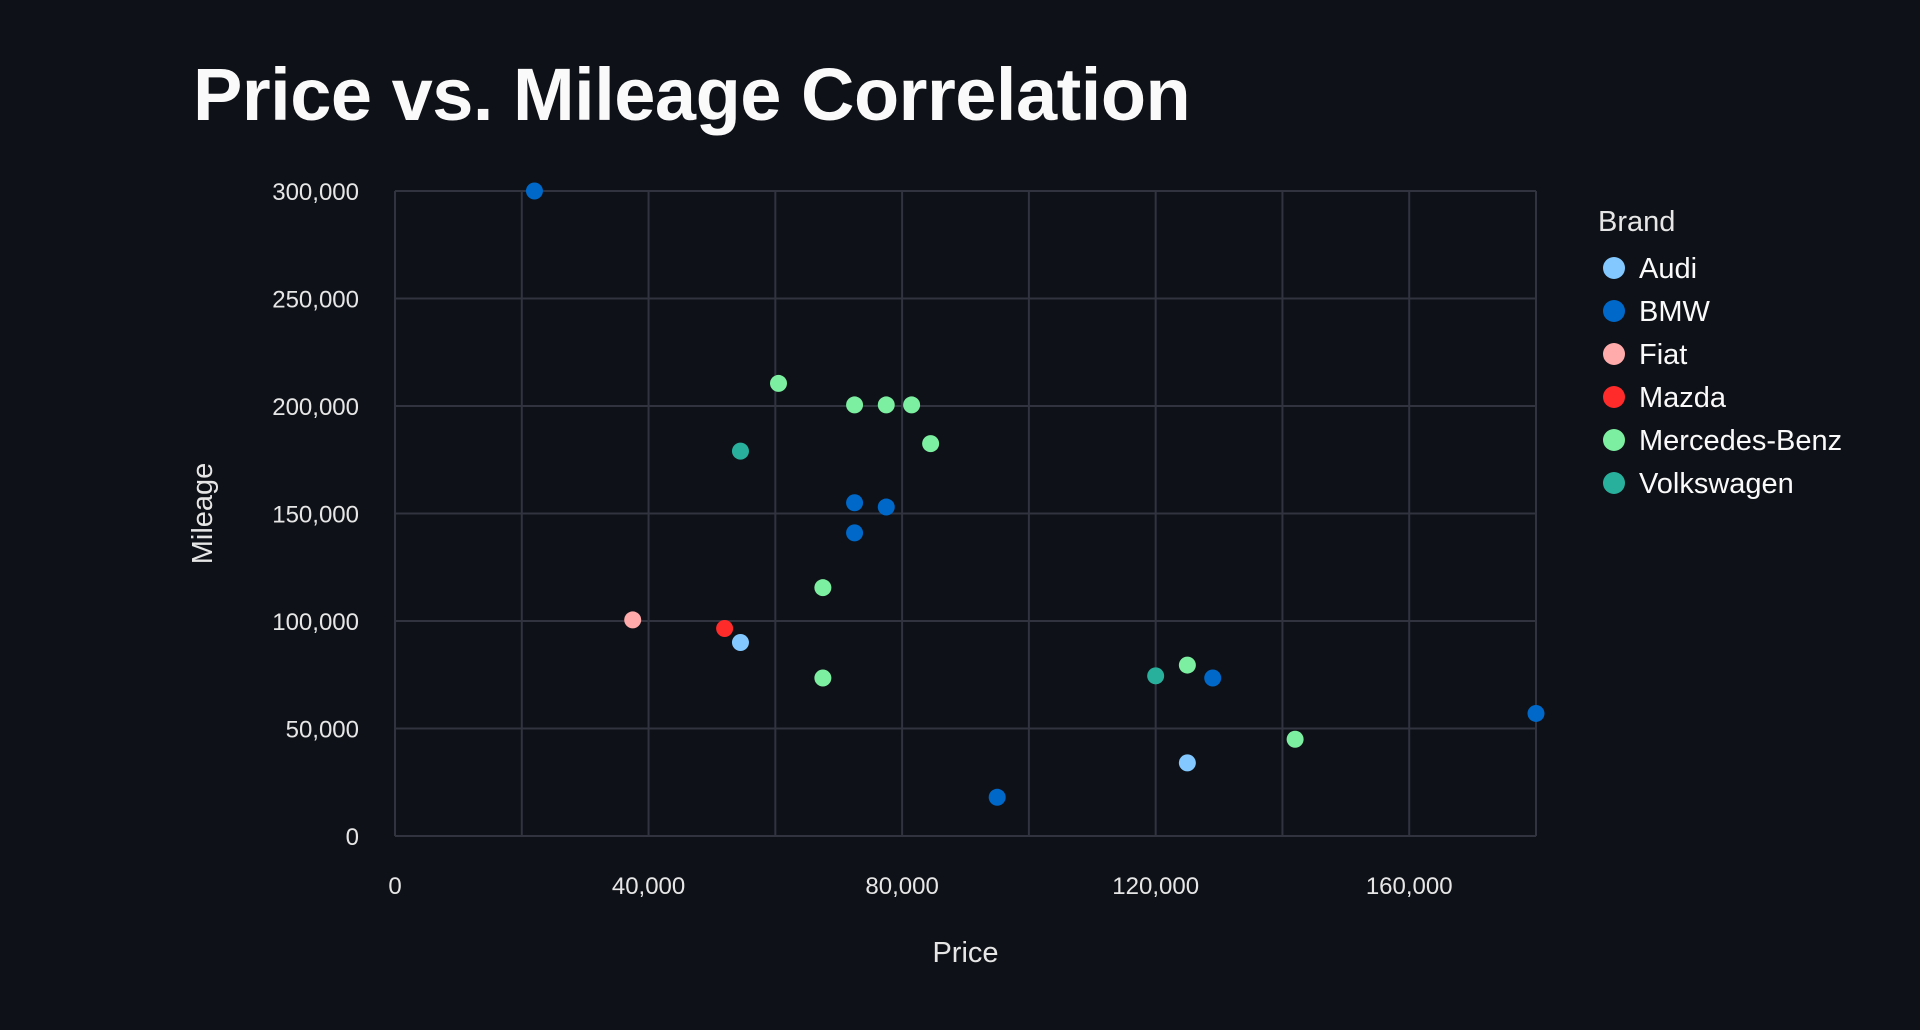 The height and width of the screenshot is (1030, 1920). Describe the element at coordinates (1675, 312) in the screenshot. I see `legend-label: BMW` at that location.